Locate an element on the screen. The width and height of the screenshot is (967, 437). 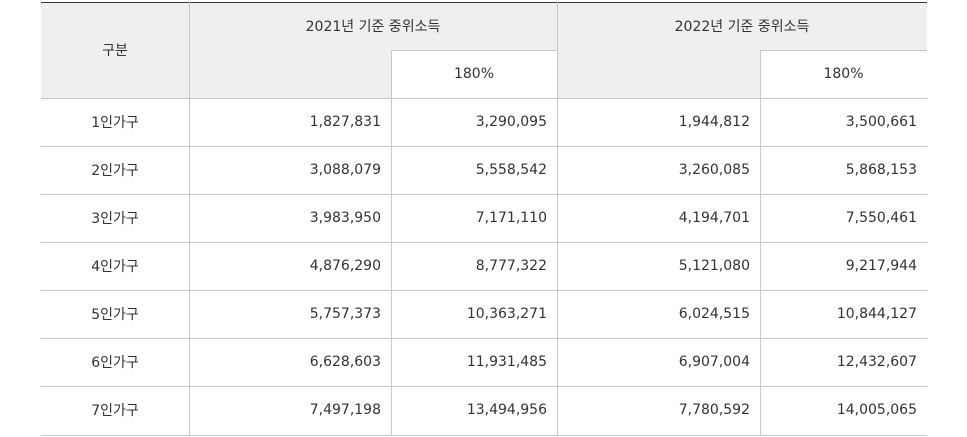
header-bottom-border is located at coordinates (484, 98).